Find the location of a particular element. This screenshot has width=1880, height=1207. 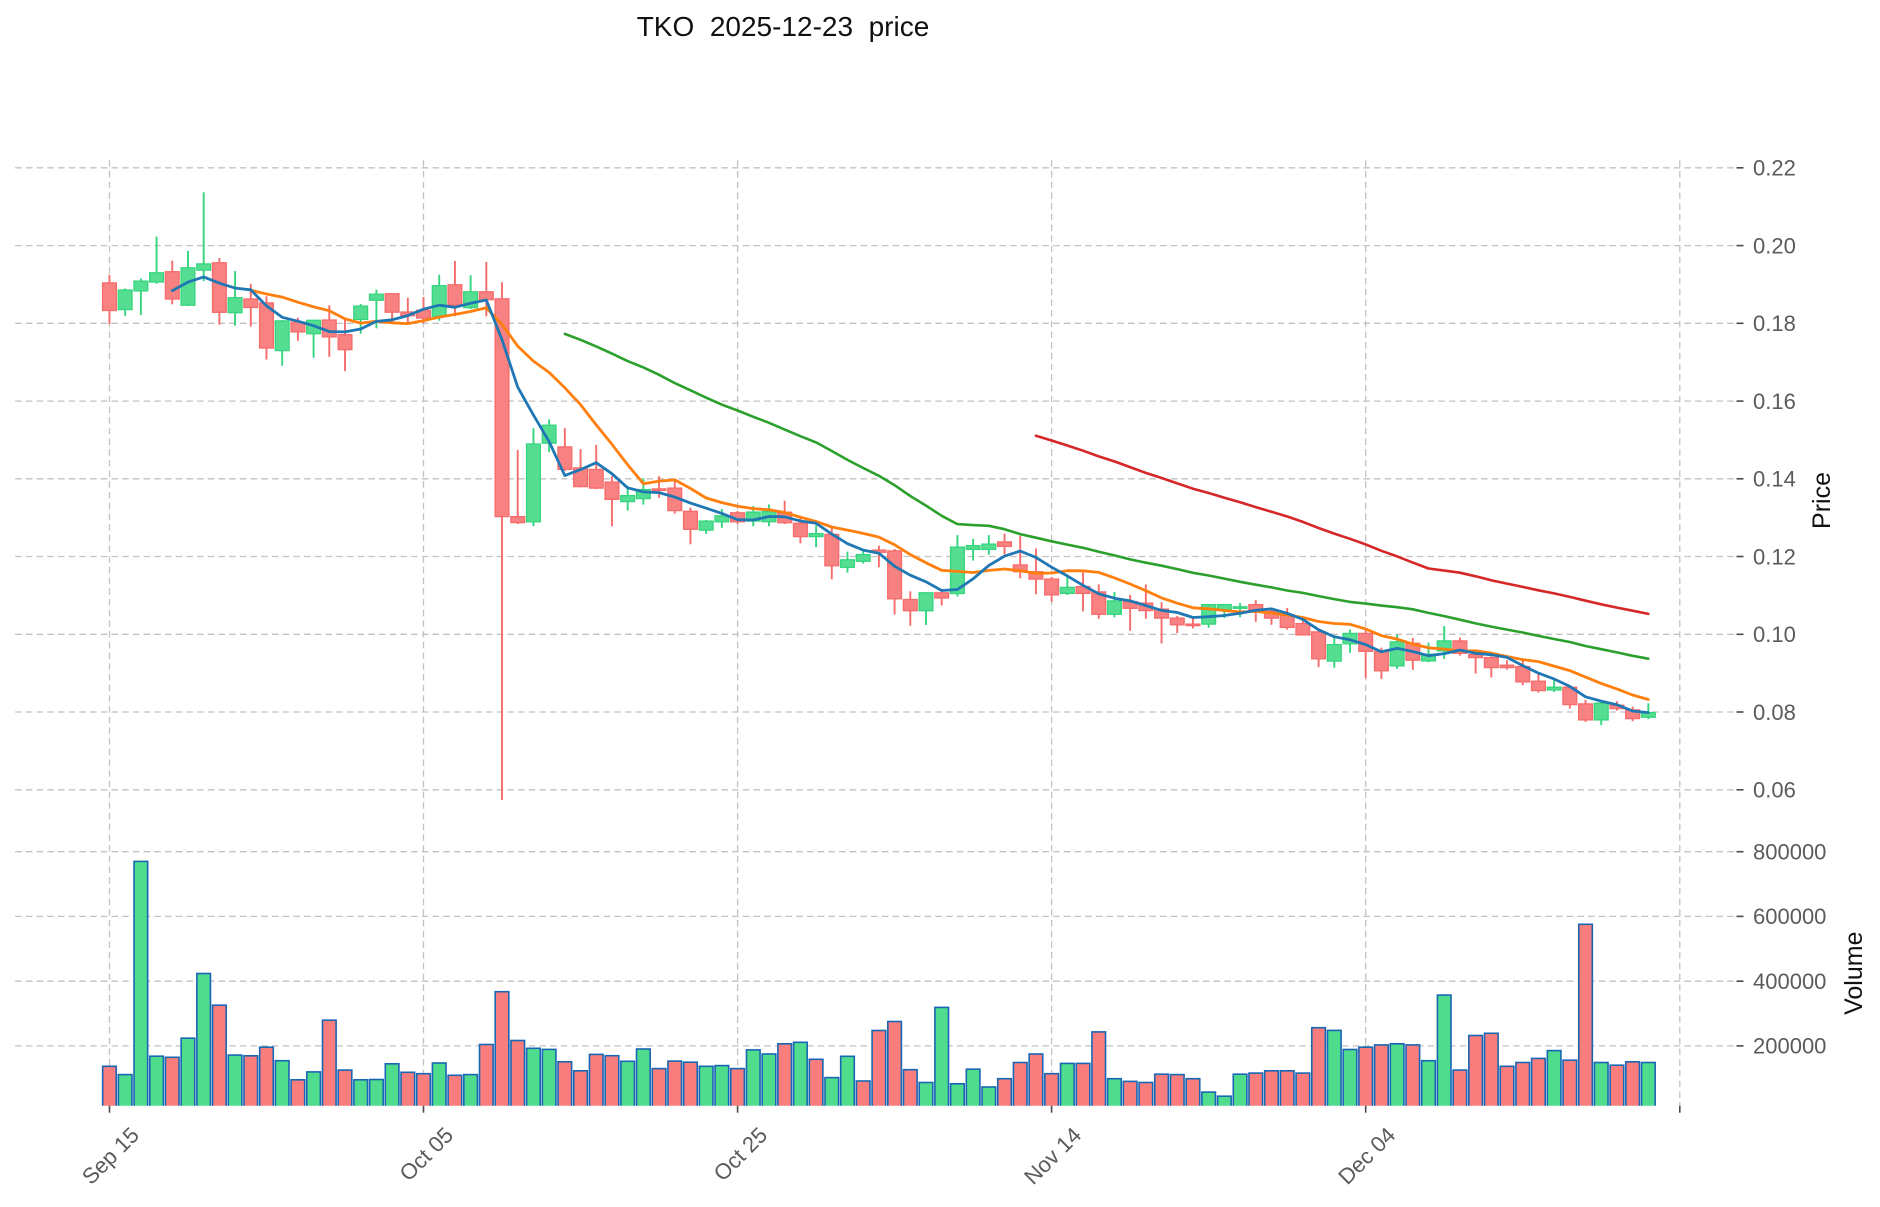

svg-text: TKO 2025-12-23 price is located at coordinates (783, 26).